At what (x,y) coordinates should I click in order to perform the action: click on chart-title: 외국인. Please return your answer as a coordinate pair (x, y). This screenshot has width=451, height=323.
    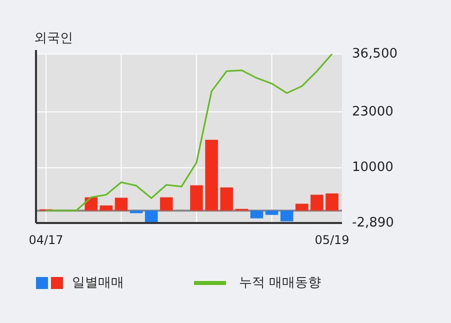
    Looking at the image, I should click on (53, 38).